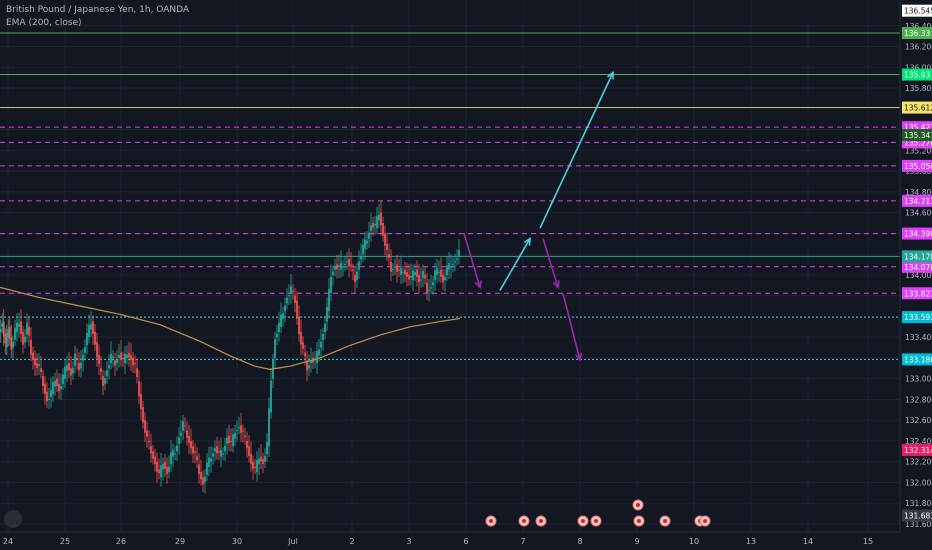 The height and width of the screenshot is (550, 932). Describe the element at coordinates (916, 275) in the screenshot. I see `price-axis-bg` at that location.